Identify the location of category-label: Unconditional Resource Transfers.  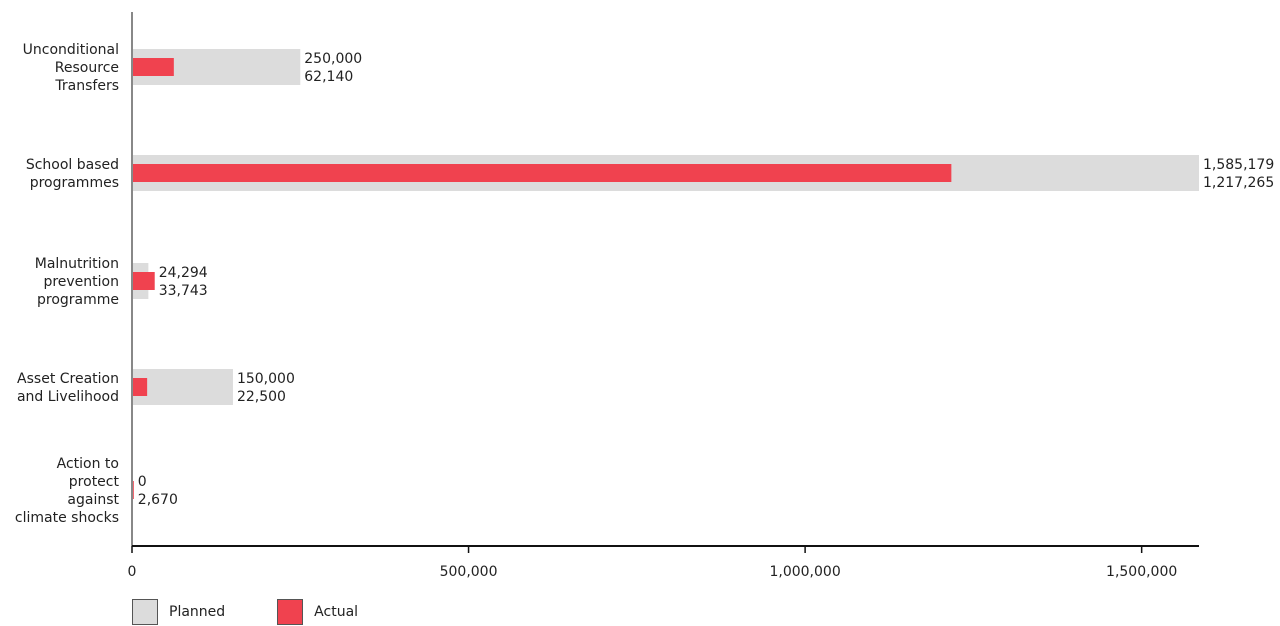
(71, 68).